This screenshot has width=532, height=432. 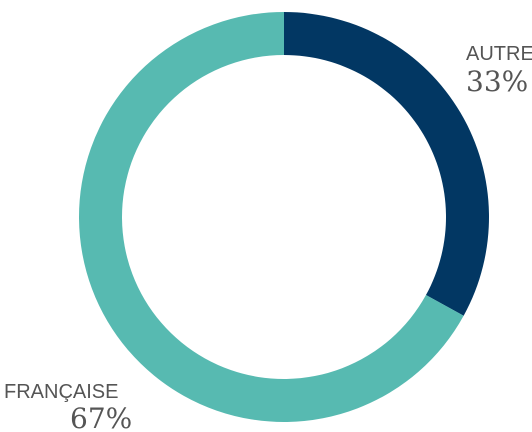 What do you see at coordinates (61, 392) in the screenshot?
I see `slice-label-francaise: FRANÇAISE` at bounding box center [61, 392].